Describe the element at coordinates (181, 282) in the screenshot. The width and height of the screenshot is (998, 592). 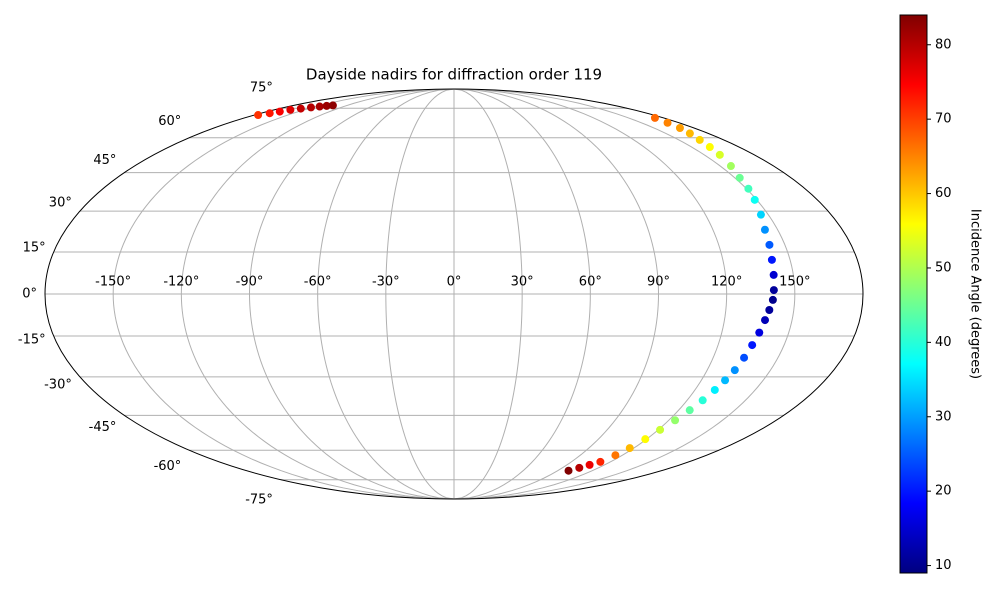
I see `x-tick-label: -120°` at that location.